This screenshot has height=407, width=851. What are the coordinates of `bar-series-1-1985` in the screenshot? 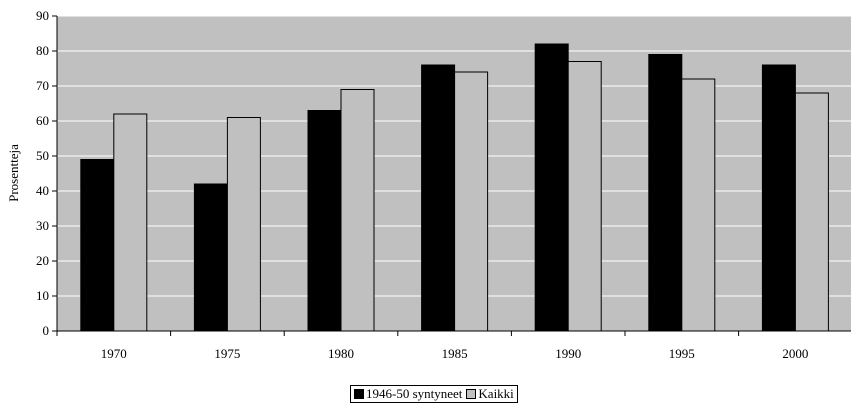 It's located at (438, 198).